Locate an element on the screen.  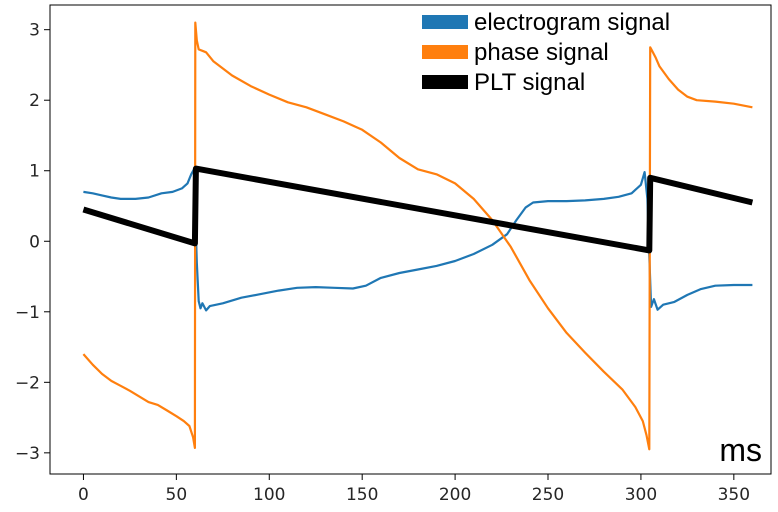
x-tick-label: 50 is located at coordinates (177, 495).